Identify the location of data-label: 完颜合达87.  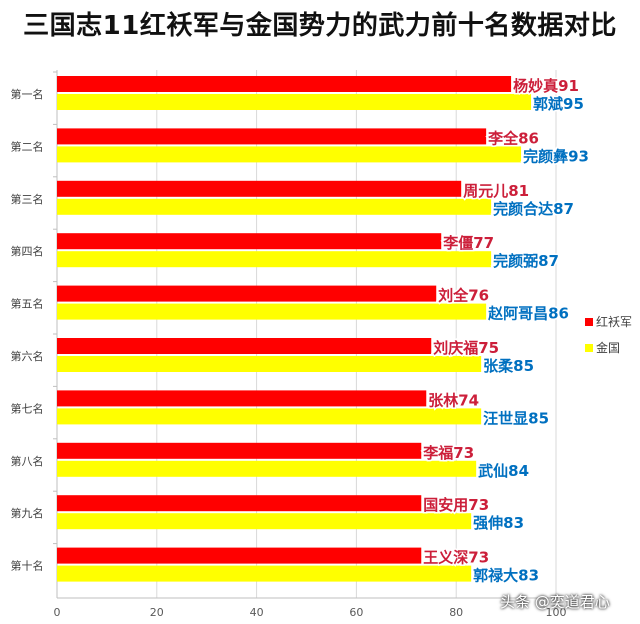
(533, 209).